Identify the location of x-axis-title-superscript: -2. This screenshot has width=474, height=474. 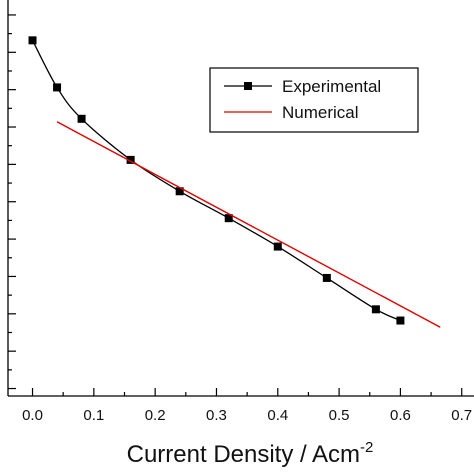
(366, 447).